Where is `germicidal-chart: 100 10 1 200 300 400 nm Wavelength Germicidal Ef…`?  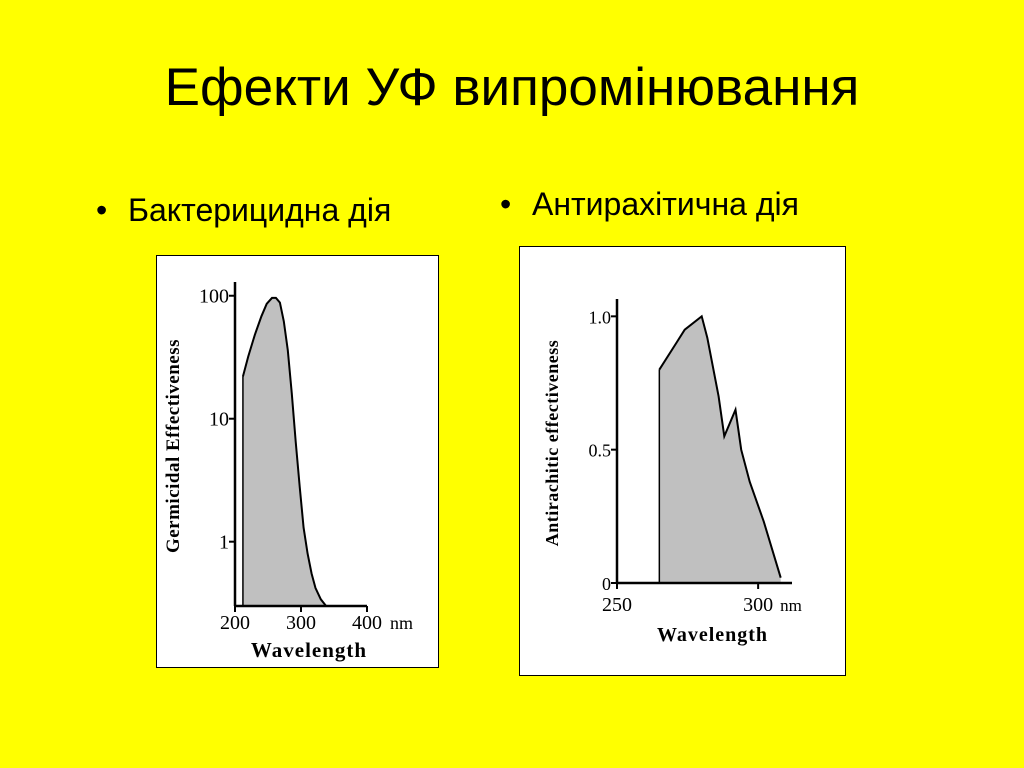
germicidal-chart: 100 10 1 200 300 400 nm Wavelength Germicidal Ef… is located at coordinates (288, 472).